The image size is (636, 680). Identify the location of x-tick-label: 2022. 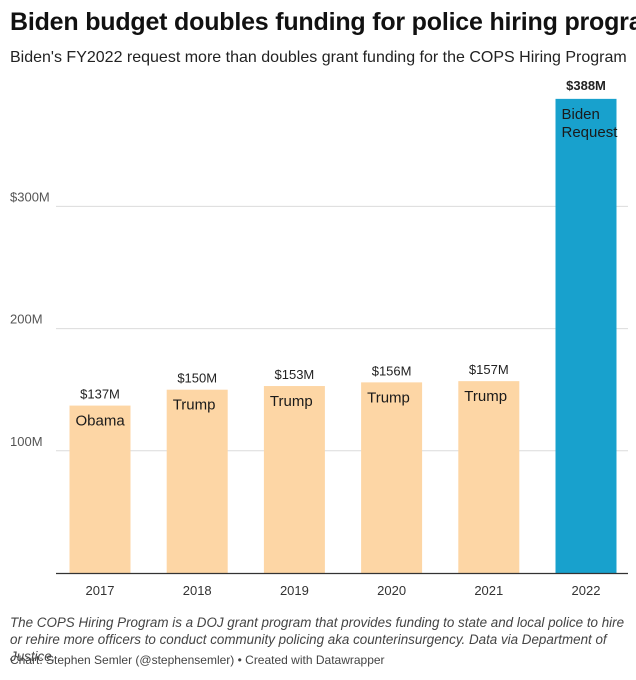
(586, 590).